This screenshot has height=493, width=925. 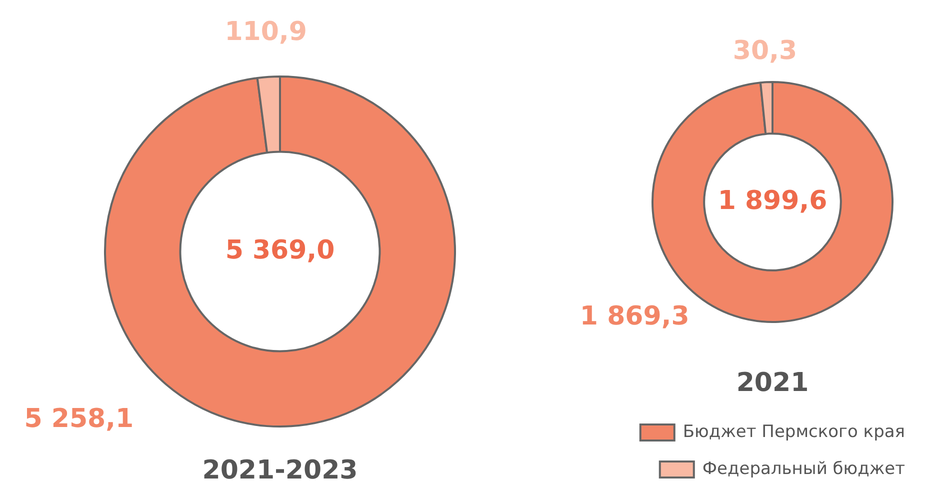 What do you see at coordinates (804, 468) in the screenshot?
I see `legend-label: Федеральный бюджет` at bounding box center [804, 468].